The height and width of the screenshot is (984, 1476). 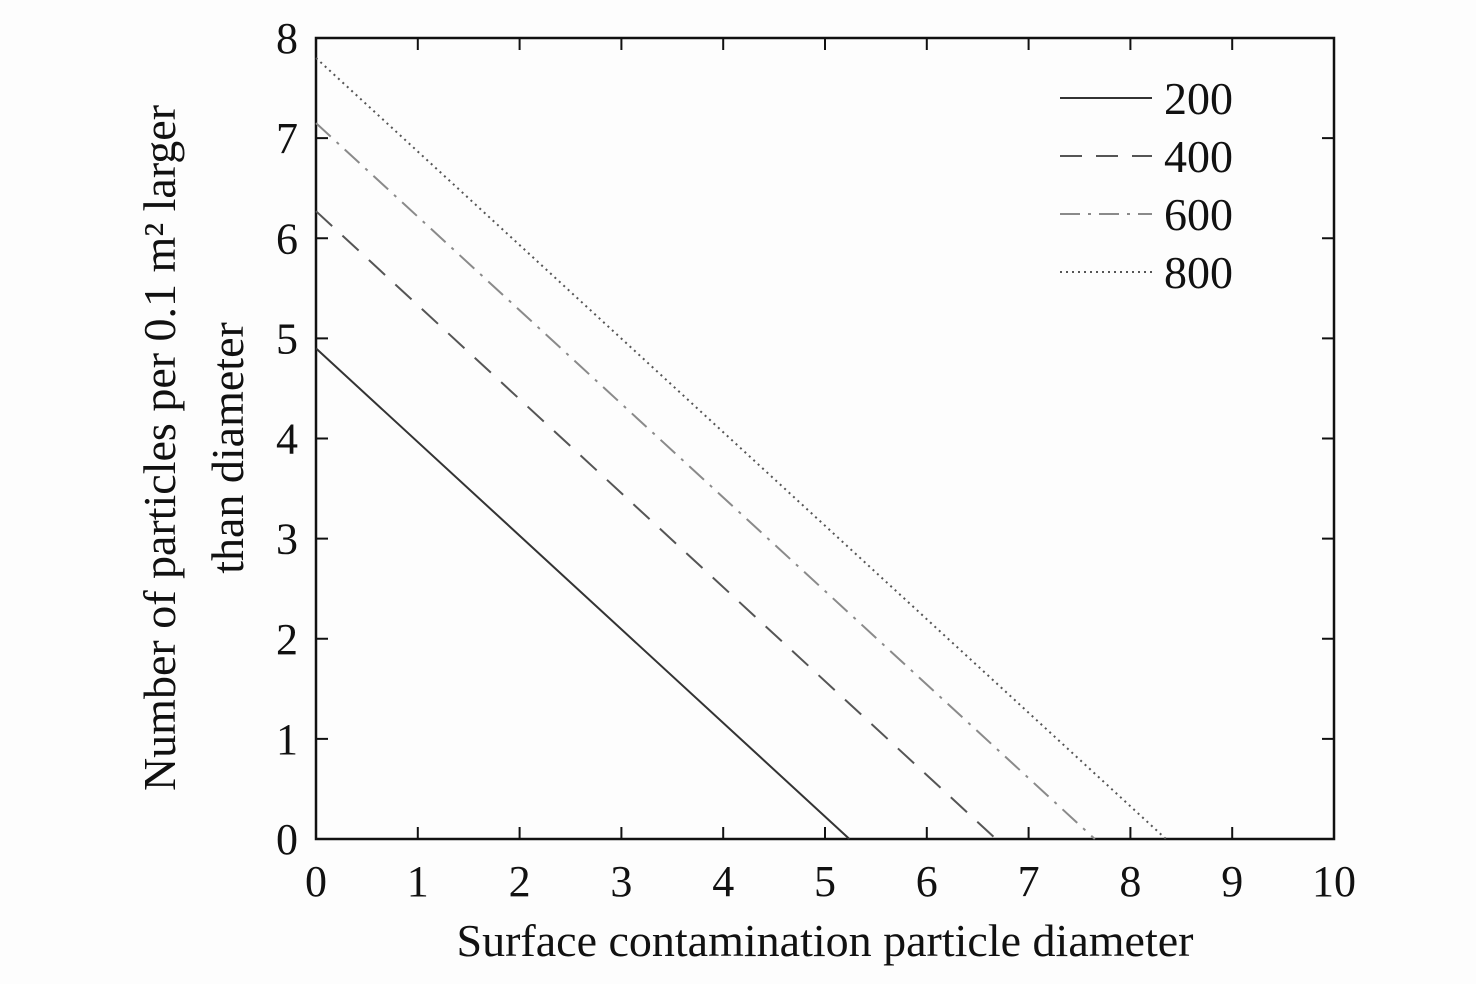 What do you see at coordinates (287, 539) in the screenshot?
I see `y-tick-label: 3` at bounding box center [287, 539].